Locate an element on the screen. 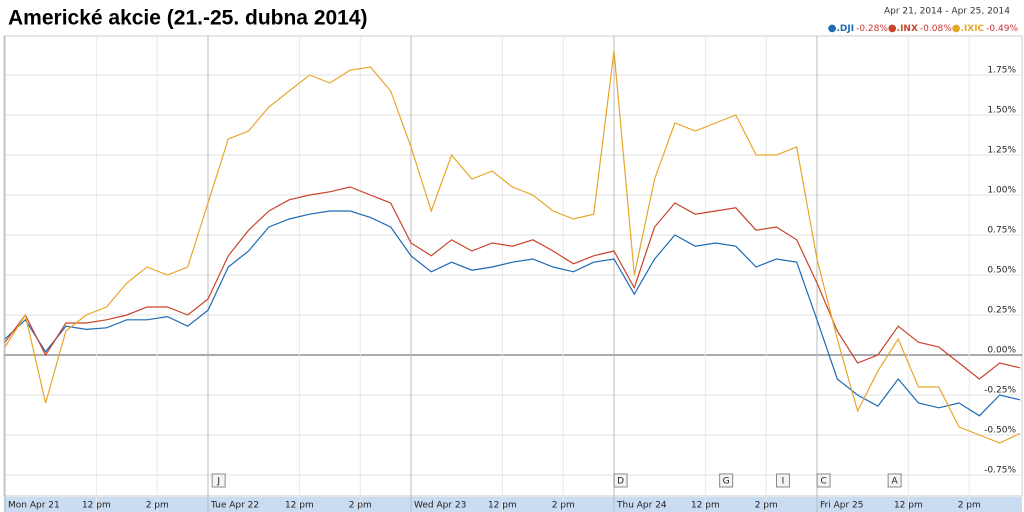  y-tick-label: 0.00% is located at coordinates (1001, 351).